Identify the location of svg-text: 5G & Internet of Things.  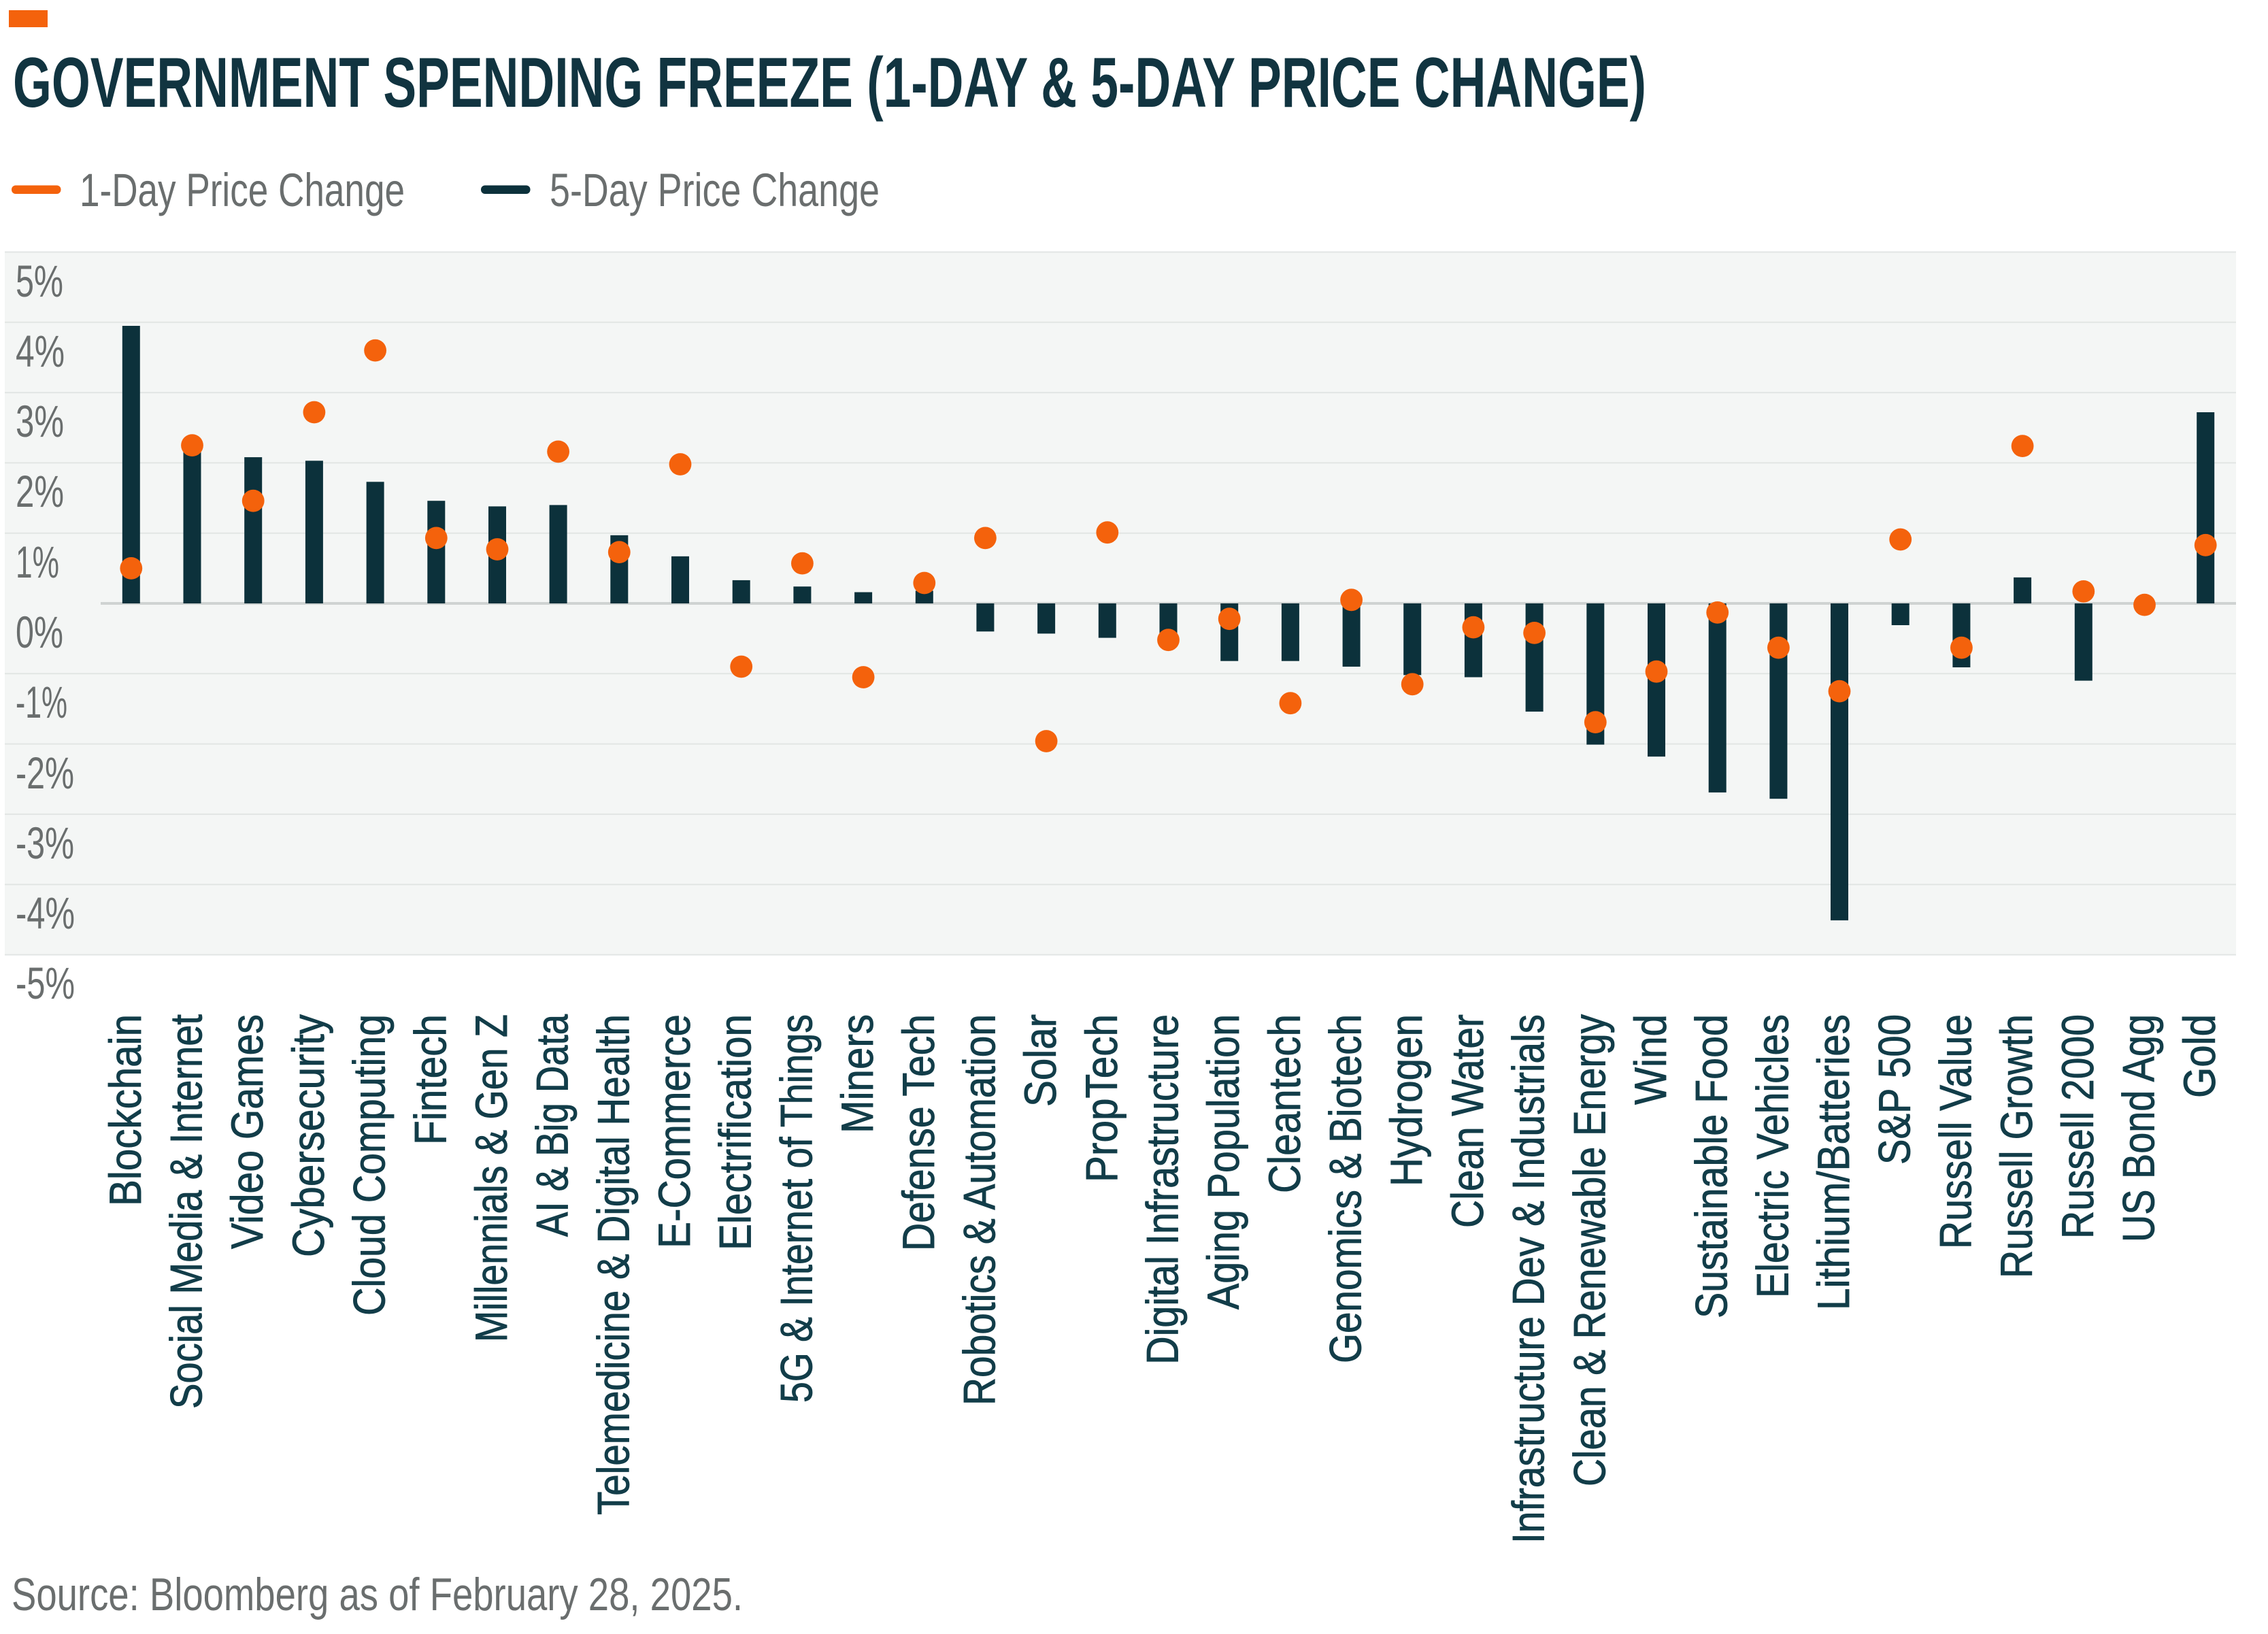
(796, 1208).